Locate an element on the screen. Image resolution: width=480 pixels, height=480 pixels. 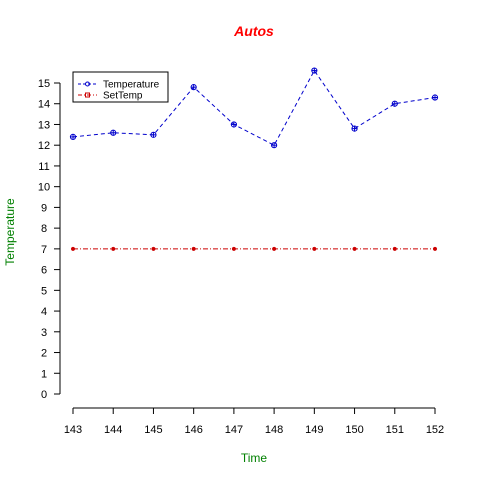
y-tick-label: 4 is located at coordinates (44, 312).